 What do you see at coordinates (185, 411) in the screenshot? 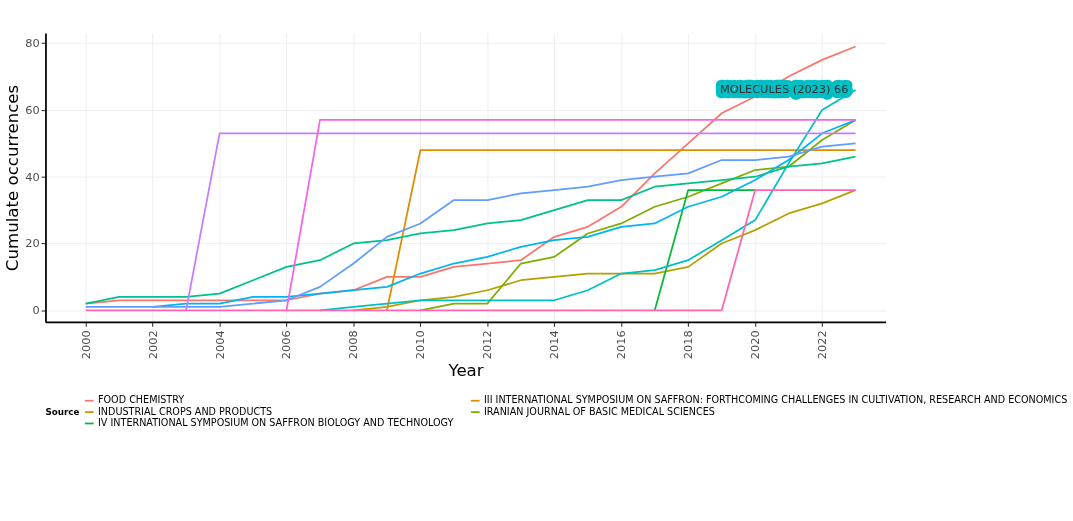
I see `legend-label: INDUSTRIAL CROPS AND PRODUCTS` at bounding box center [185, 411].